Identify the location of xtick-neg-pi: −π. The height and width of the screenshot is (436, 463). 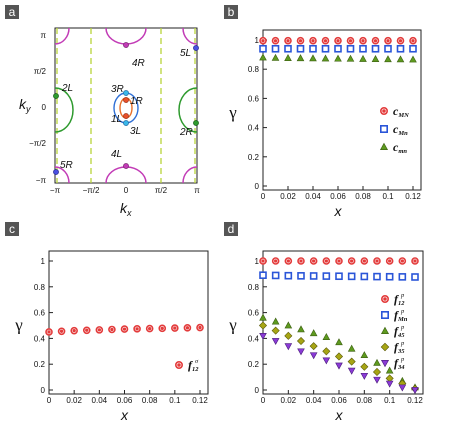
(55, 190).